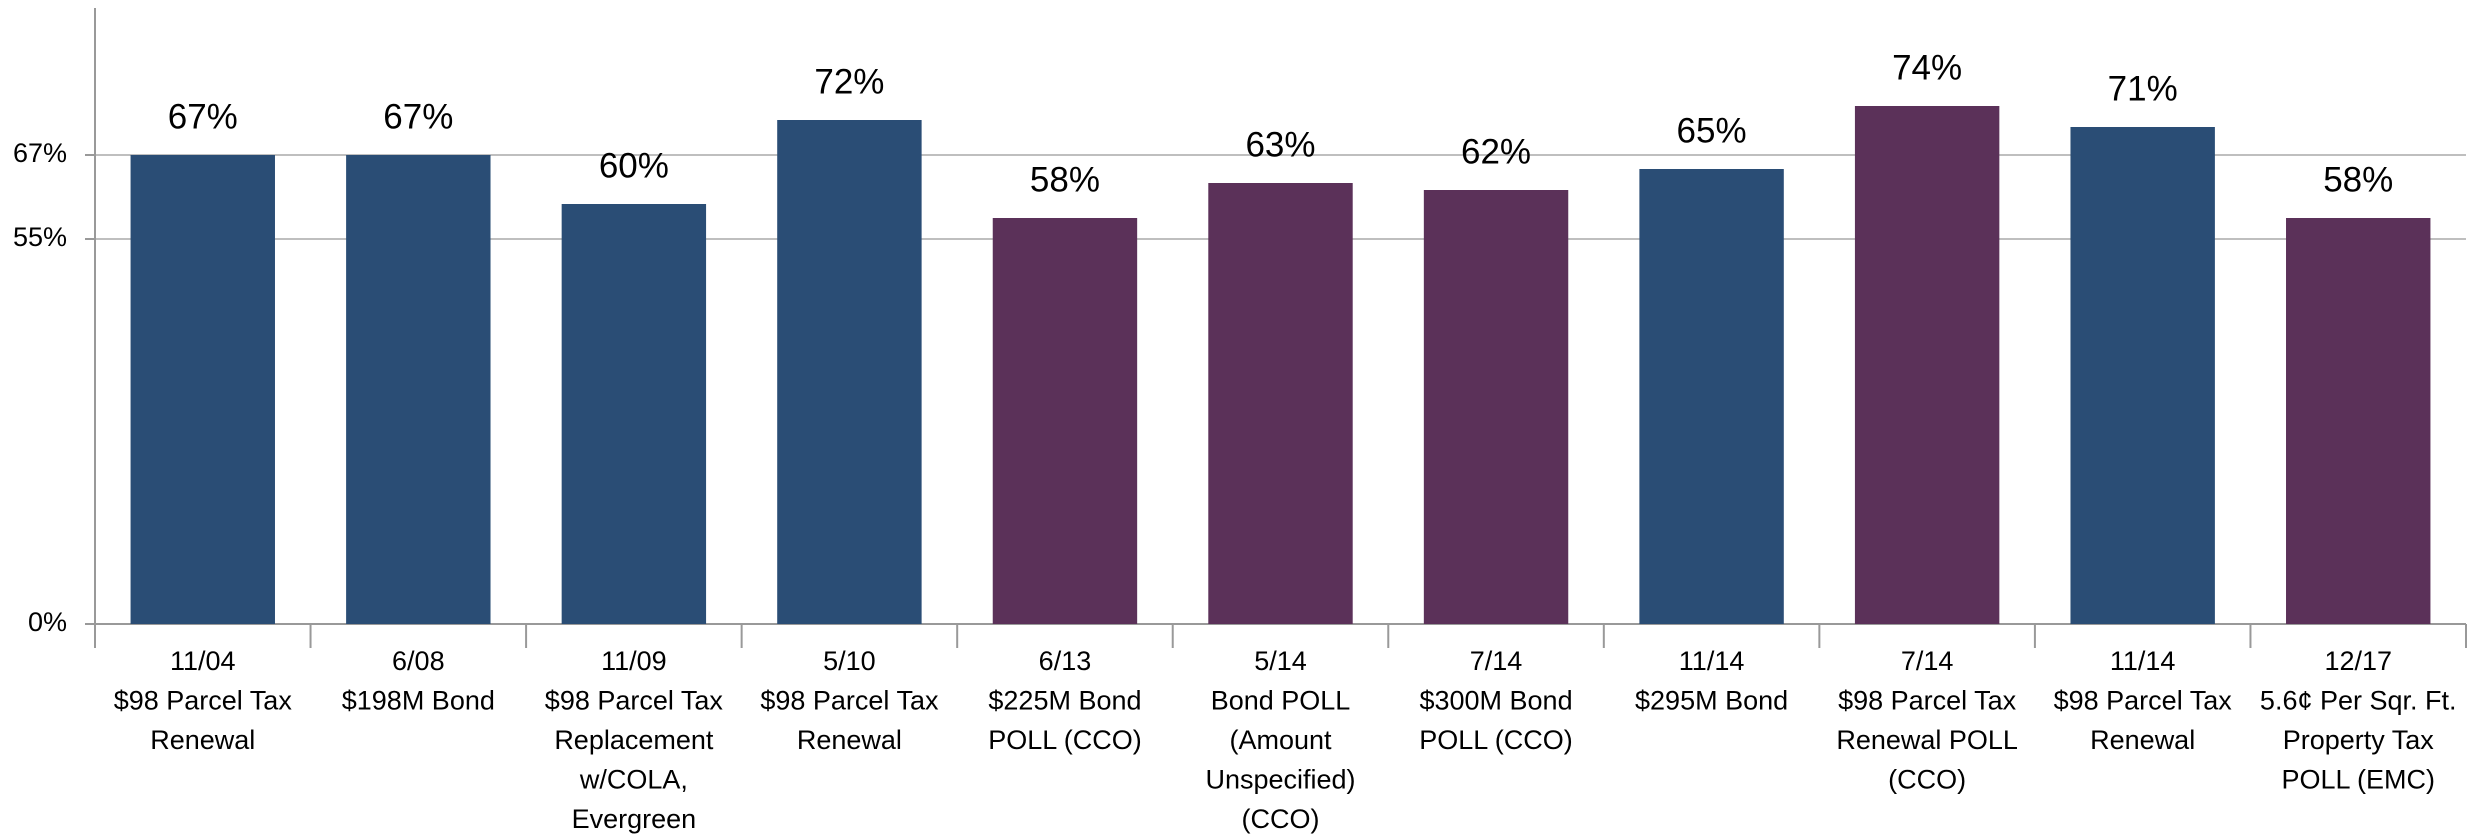 This screenshot has width=2476, height=837. Describe the element at coordinates (849, 700) in the screenshot. I see `x-tick-label: 5/10 $98 Parcel Tax Renewal` at that location.